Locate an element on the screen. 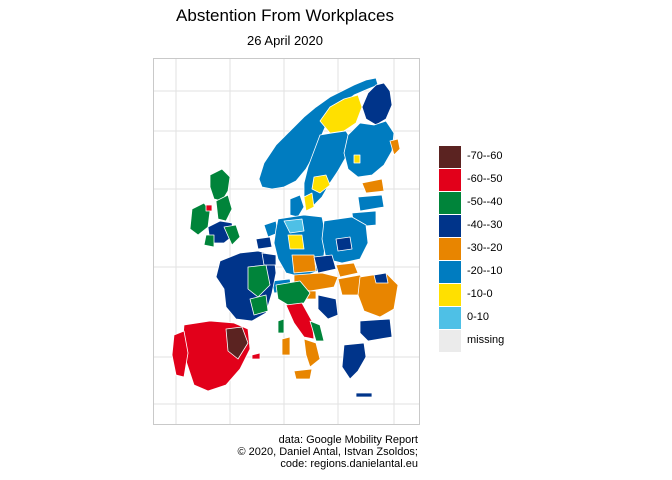 This screenshot has height=480, width=672. region-northern-ireland is located at coordinates (209, 208).